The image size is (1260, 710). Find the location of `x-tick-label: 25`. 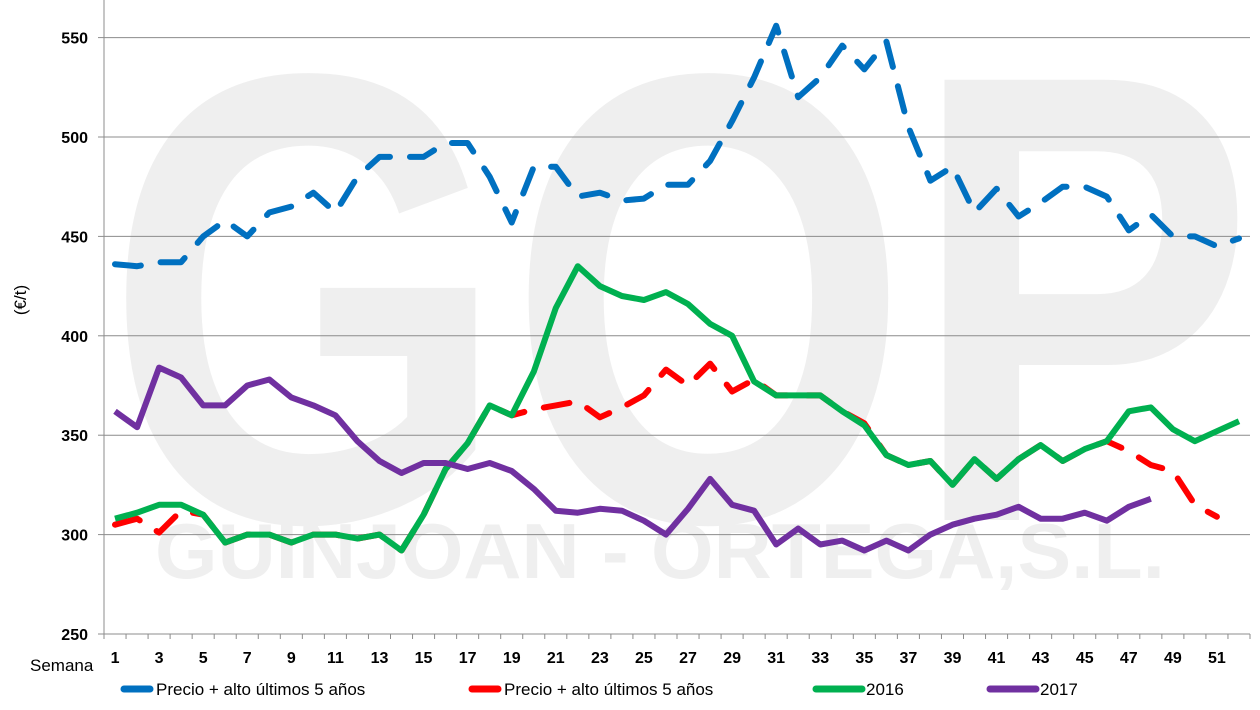

x-tick-label: 25 is located at coordinates (644, 658).